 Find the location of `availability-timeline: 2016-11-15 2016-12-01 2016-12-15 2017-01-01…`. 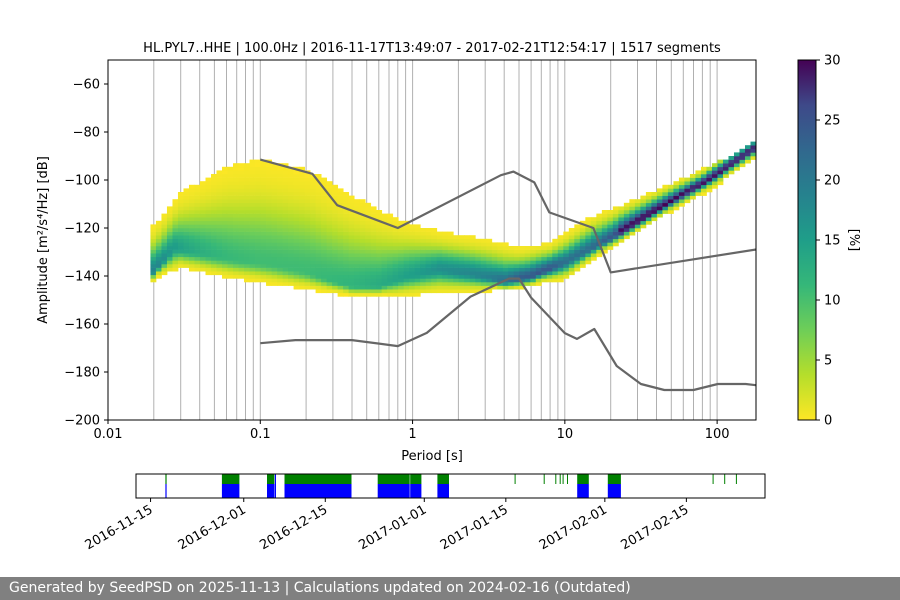

availability-timeline: 2016-11-15 2016-12-01 2016-12-15 2017-01-01… is located at coordinates (424, 513).